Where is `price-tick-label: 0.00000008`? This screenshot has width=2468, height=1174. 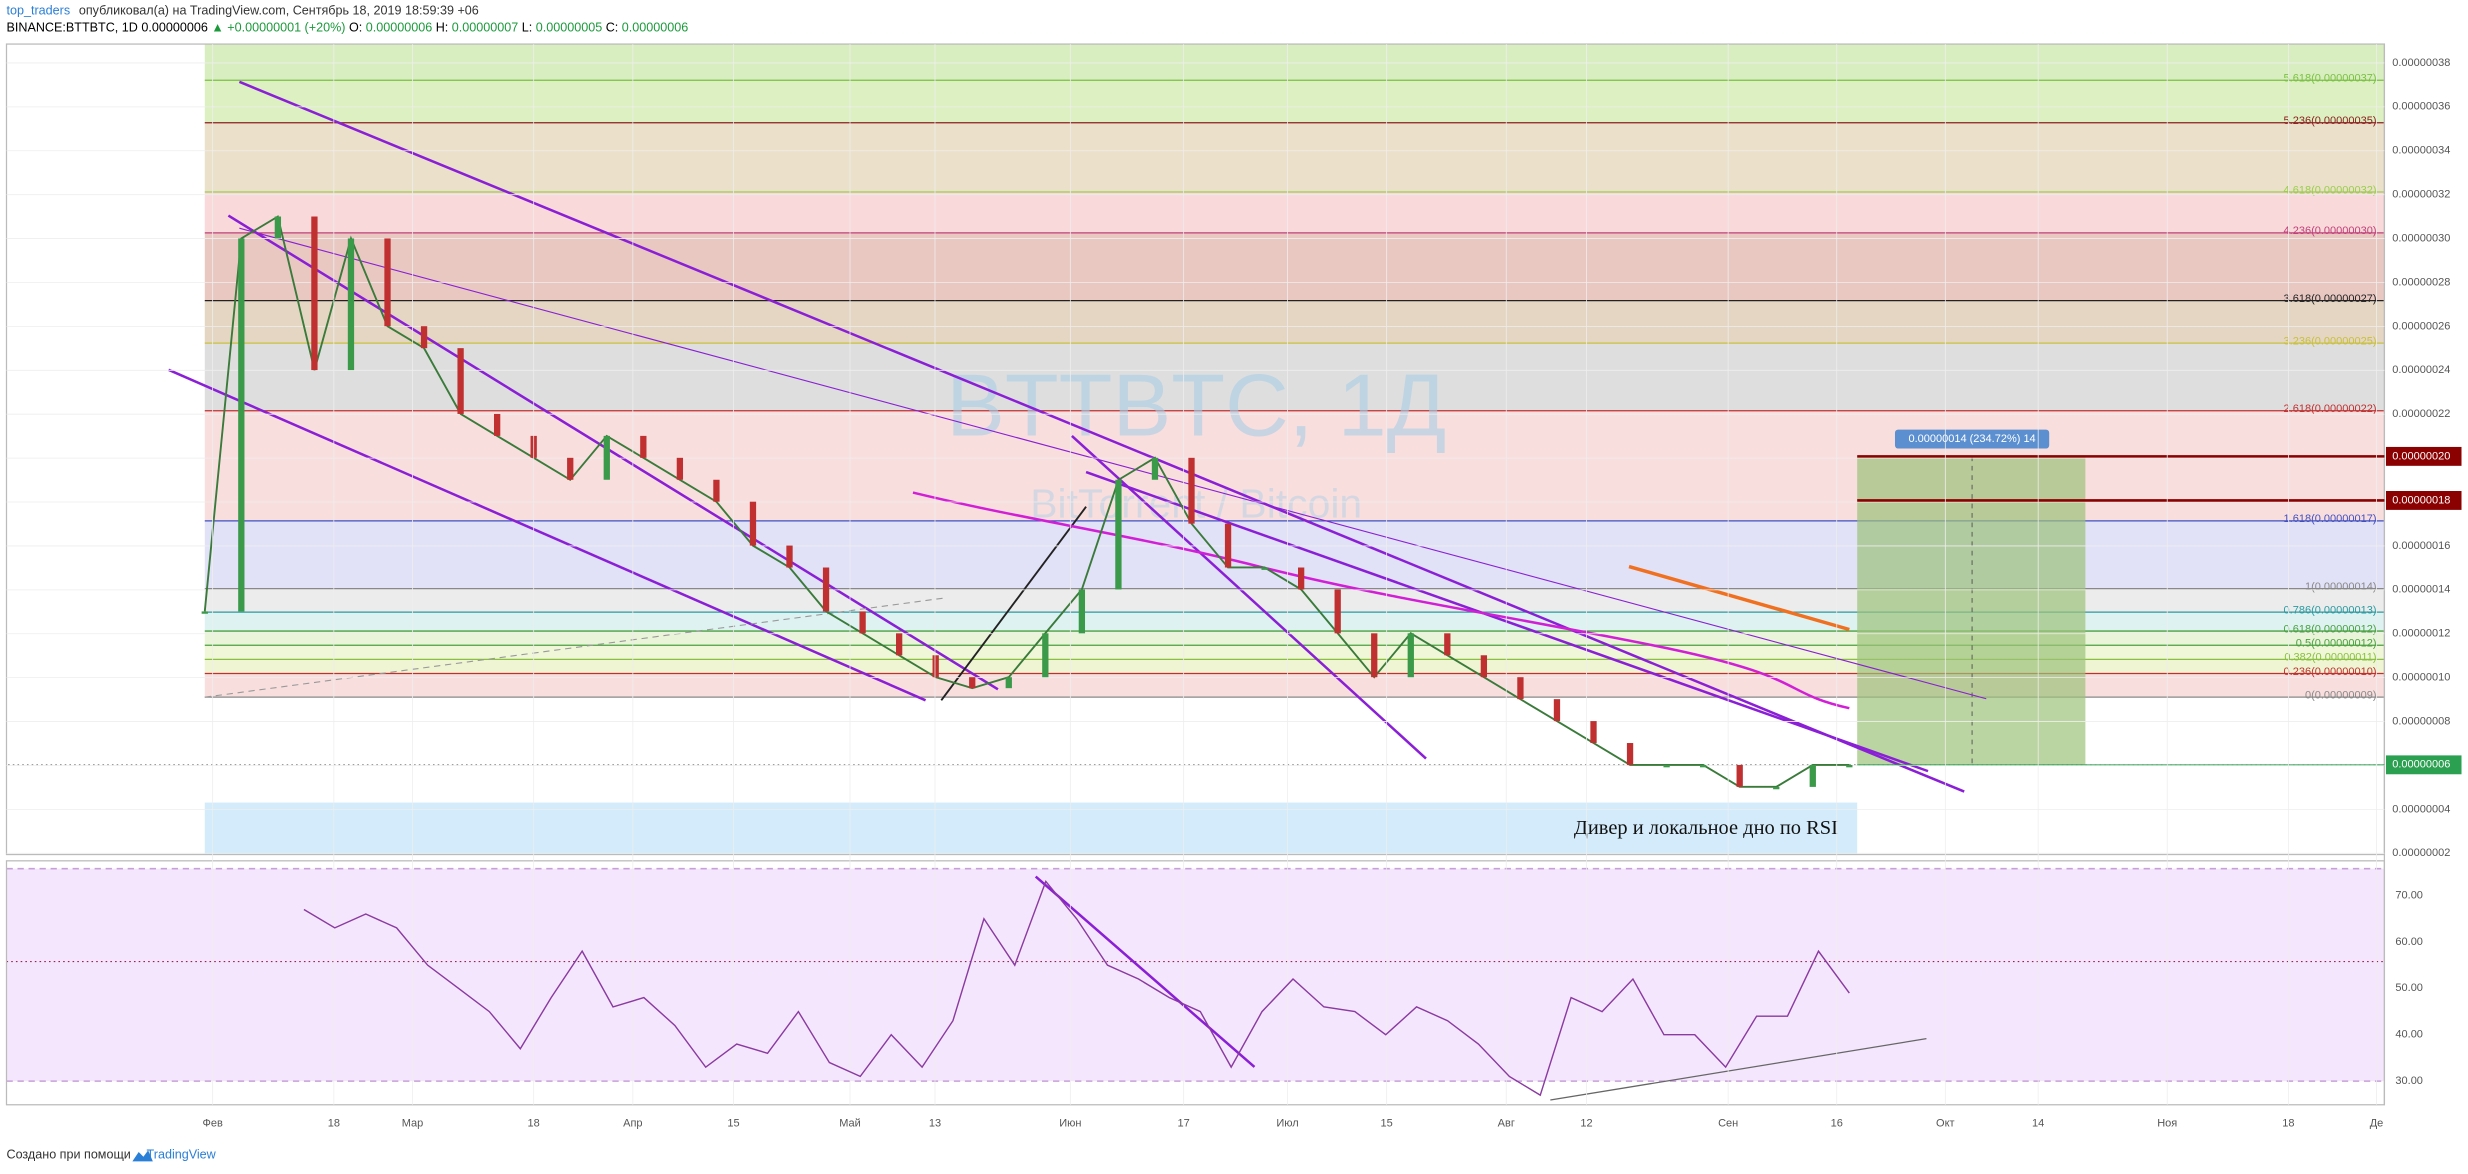
price-tick-label: 0.00000008 is located at coordinates (2421, 721).